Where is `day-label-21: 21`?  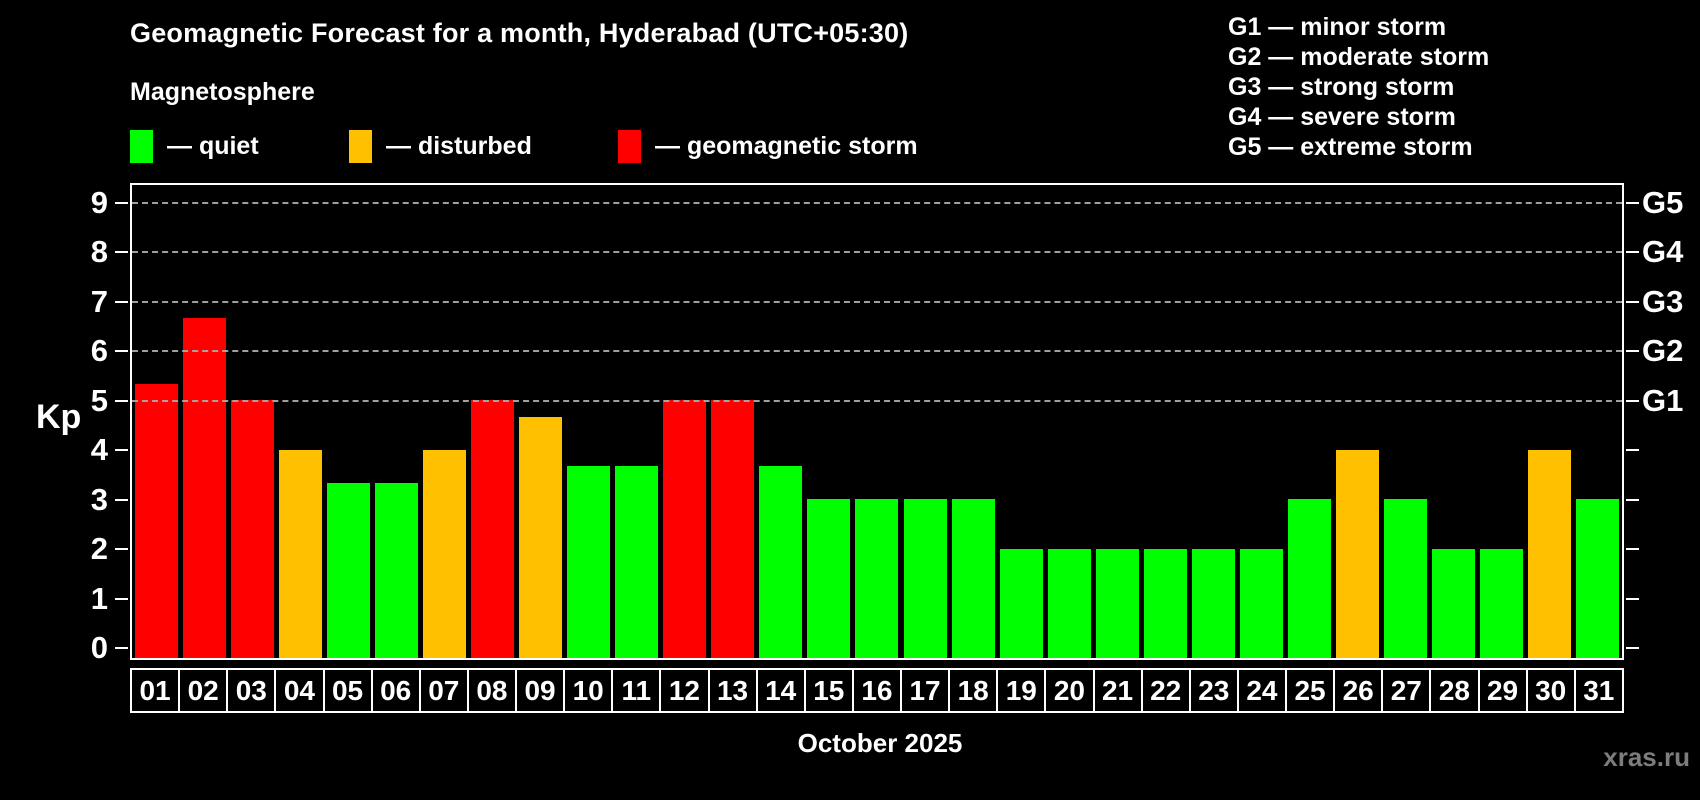 day-label-21: 21 is located at coordinates (1117, 690).